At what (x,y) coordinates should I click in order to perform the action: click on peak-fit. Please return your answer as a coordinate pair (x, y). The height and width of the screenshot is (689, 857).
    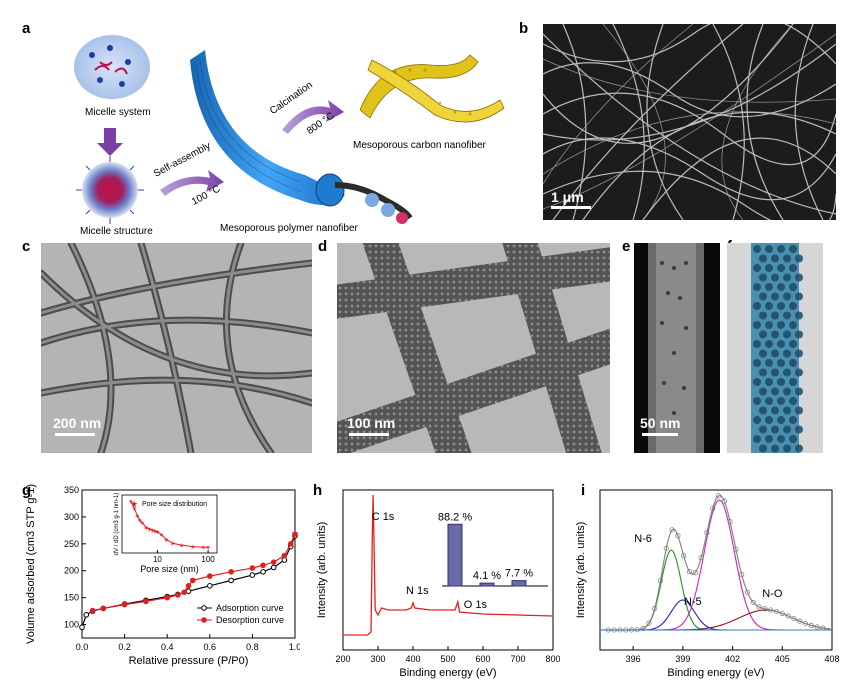
    Looking at the image, I should click on (715, 565).